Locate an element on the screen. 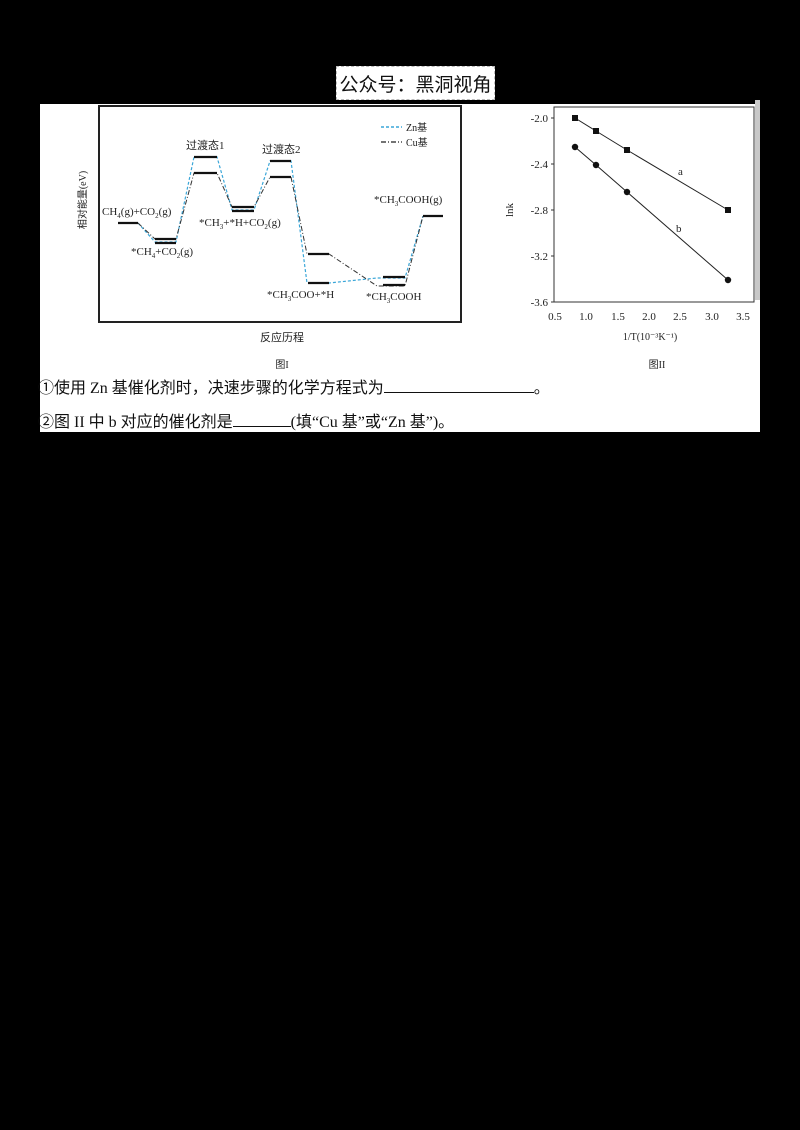  question-2: ②图 II 中 b 对应的催化剂是 (填“Cu 基”或“Zn 基”)。 is located at coordinates (246, 420).